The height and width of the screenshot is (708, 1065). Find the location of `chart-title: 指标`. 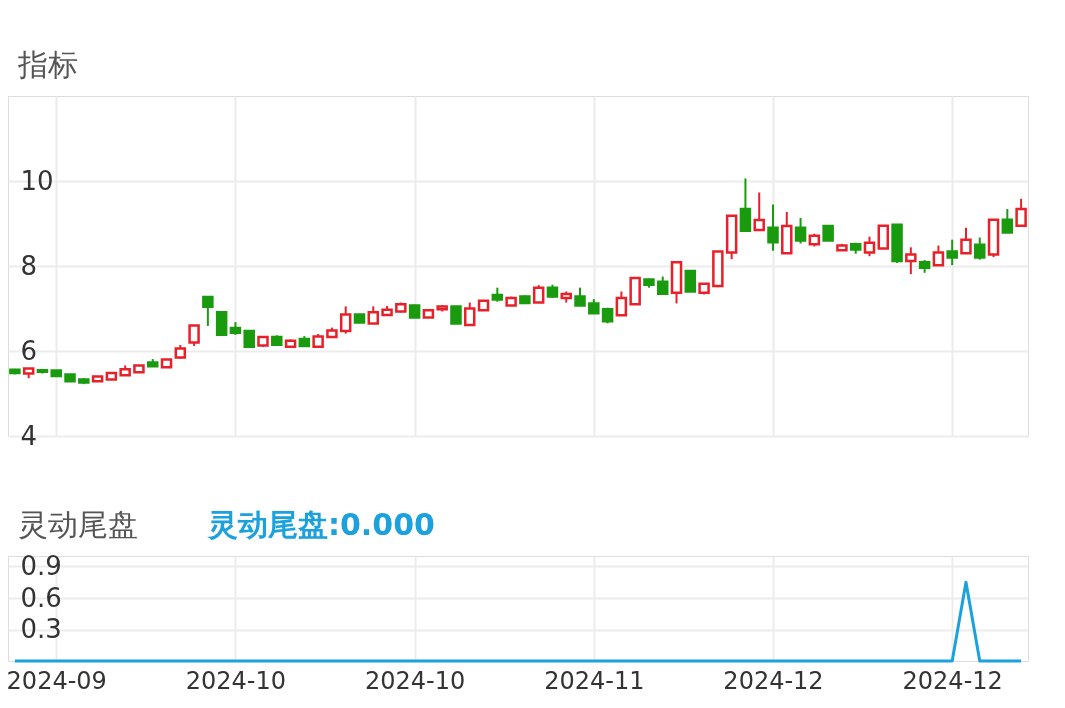

chart-title: 指标 is located at coordinates (47, 64).